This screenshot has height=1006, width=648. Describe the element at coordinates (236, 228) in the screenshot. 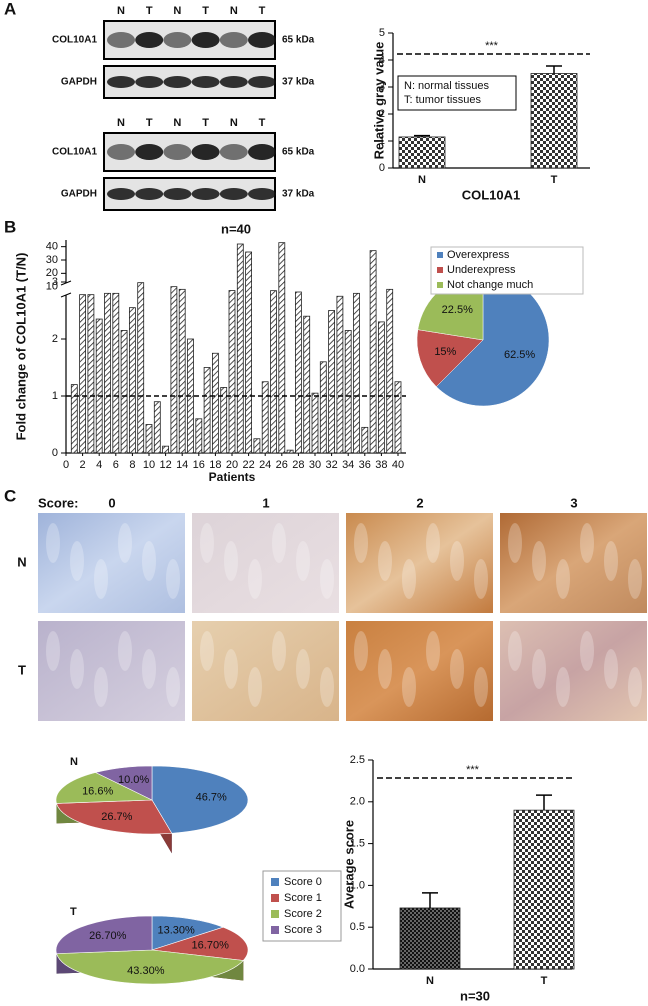

I see `chart-title: n=40` at that location.